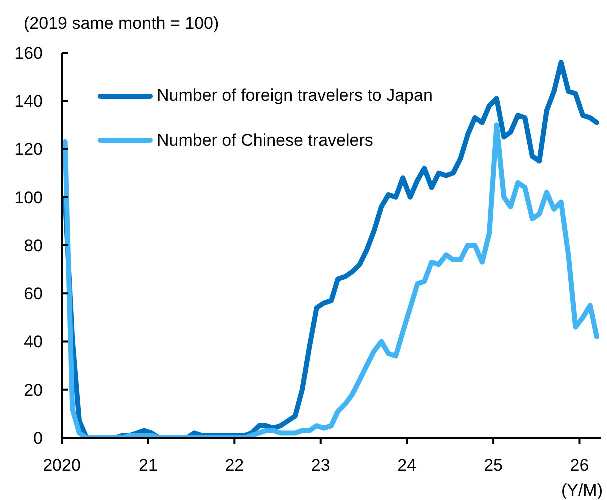 The height and width of the screenshot is (500, 607). Describe the element at coordinates (122, 23) in the screenshot. I see `y-axis-title: (2019 same month = 100)` at that location.